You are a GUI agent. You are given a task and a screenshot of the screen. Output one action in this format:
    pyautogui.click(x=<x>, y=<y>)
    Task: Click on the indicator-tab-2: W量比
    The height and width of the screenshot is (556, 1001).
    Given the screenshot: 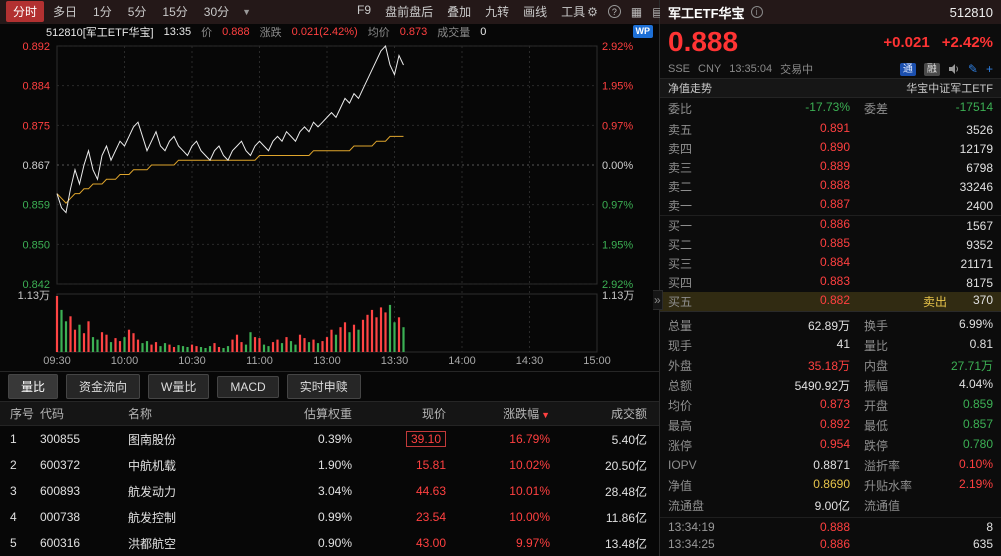 What is the action you would take?
    pyautogui.click(x=179, y=387)
    